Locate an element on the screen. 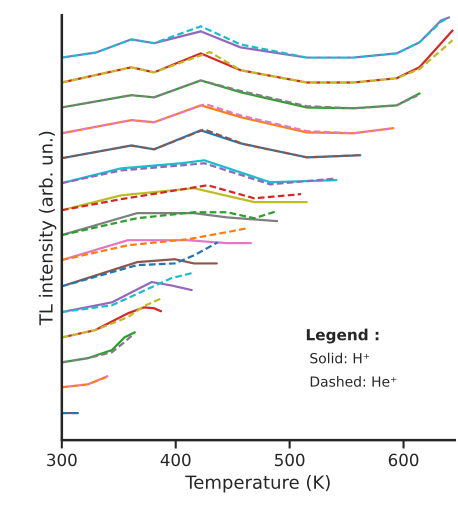 The width and height of the screenshot is (458, 510). annotation: Legend : is located at coordinates (342, 336).